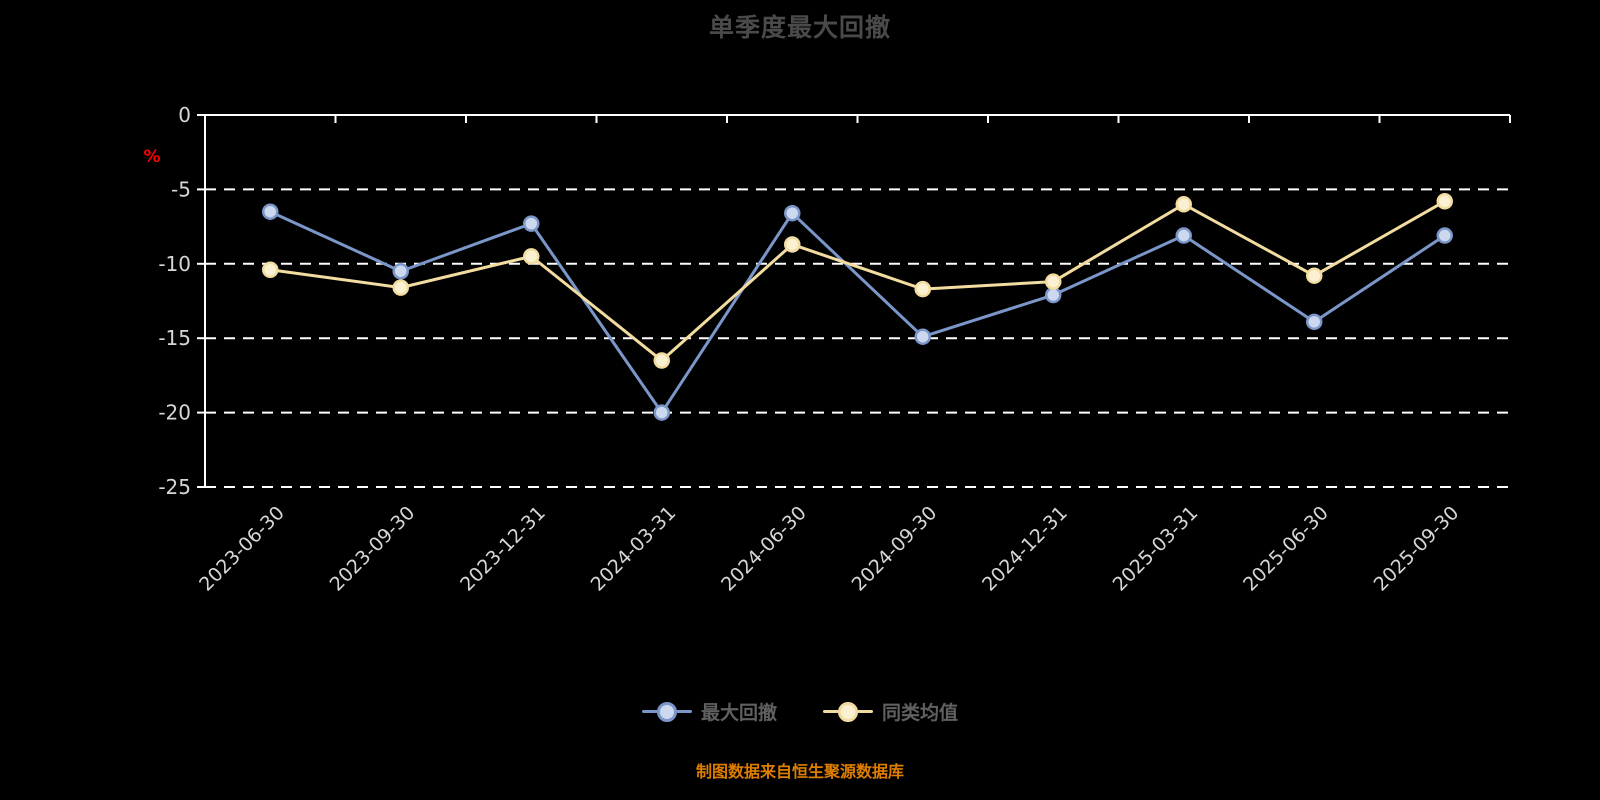  Describe the element at coordinates (1417, 549) in the screenshot. I see `x-tick-label: 2025-09-30` at that location.